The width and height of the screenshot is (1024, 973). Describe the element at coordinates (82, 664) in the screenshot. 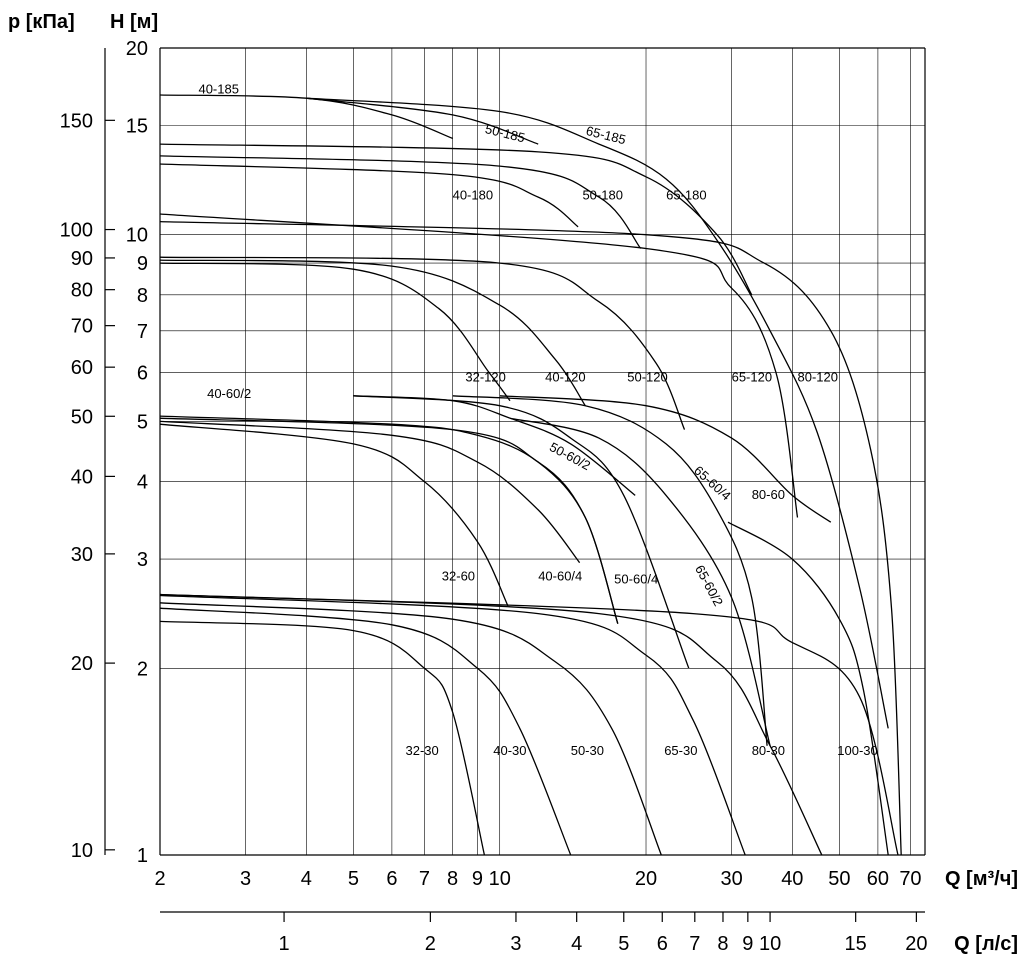

I see `p-tick-label: 20` at that location.